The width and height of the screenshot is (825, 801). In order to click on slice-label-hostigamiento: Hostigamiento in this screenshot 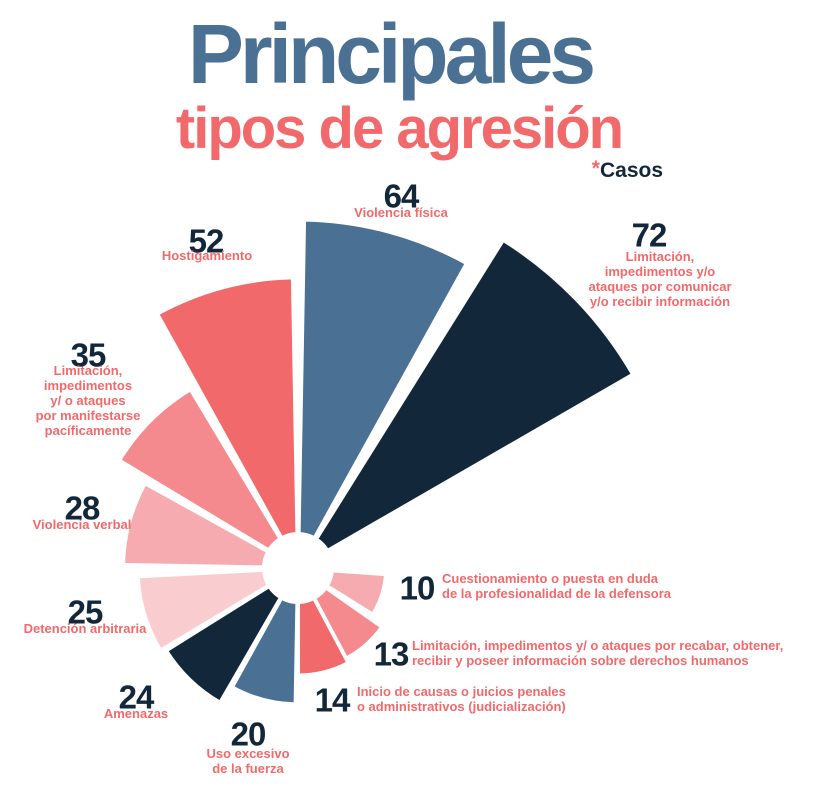, I will do `click(207, 255)`.